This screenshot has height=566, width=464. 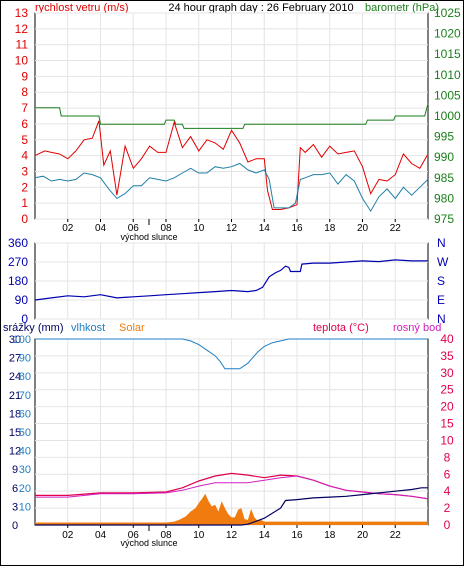 I want to click on rain-tick-label: 12, so click(x=15, y=452).